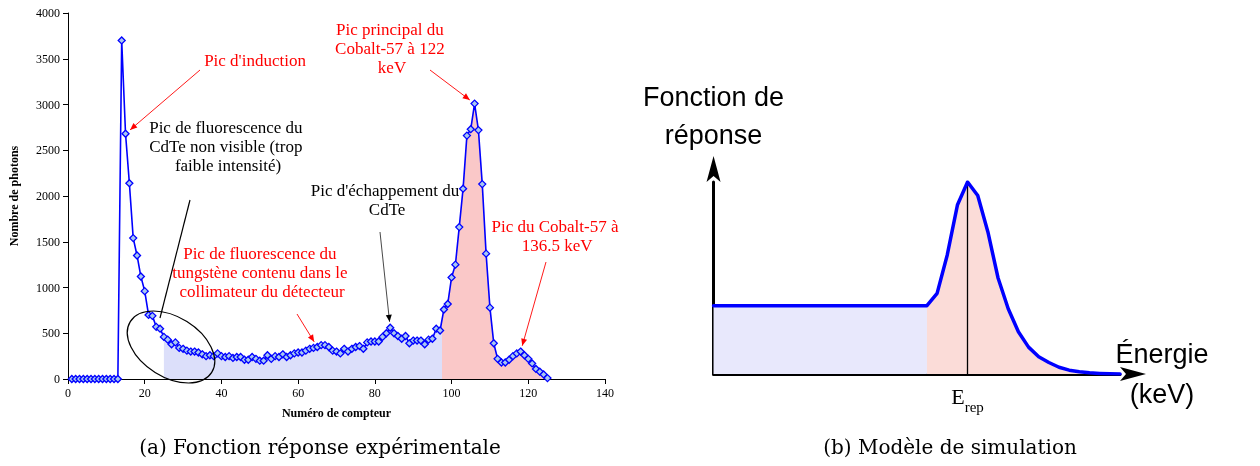 This screenshot has width=1260, height=466. What do you see at coordinates (48, 241) in the screenshot?
I see `y-tick-label: 1500` at bounding box center [48, 241].